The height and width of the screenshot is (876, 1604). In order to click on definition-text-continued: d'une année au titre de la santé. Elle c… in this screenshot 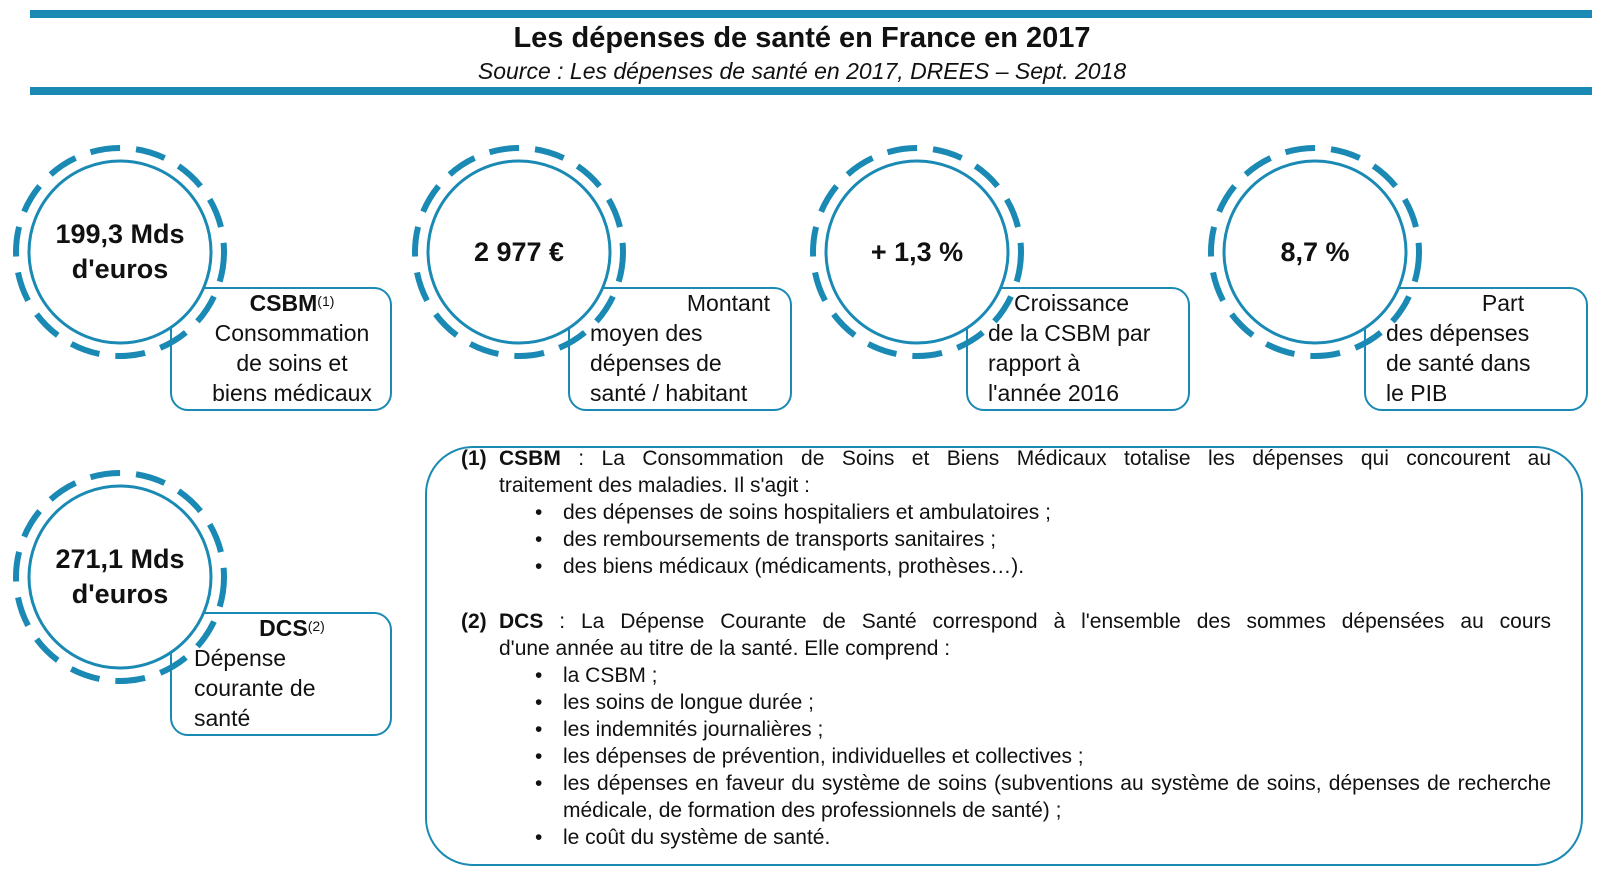, I will do `click(725, 648)`.